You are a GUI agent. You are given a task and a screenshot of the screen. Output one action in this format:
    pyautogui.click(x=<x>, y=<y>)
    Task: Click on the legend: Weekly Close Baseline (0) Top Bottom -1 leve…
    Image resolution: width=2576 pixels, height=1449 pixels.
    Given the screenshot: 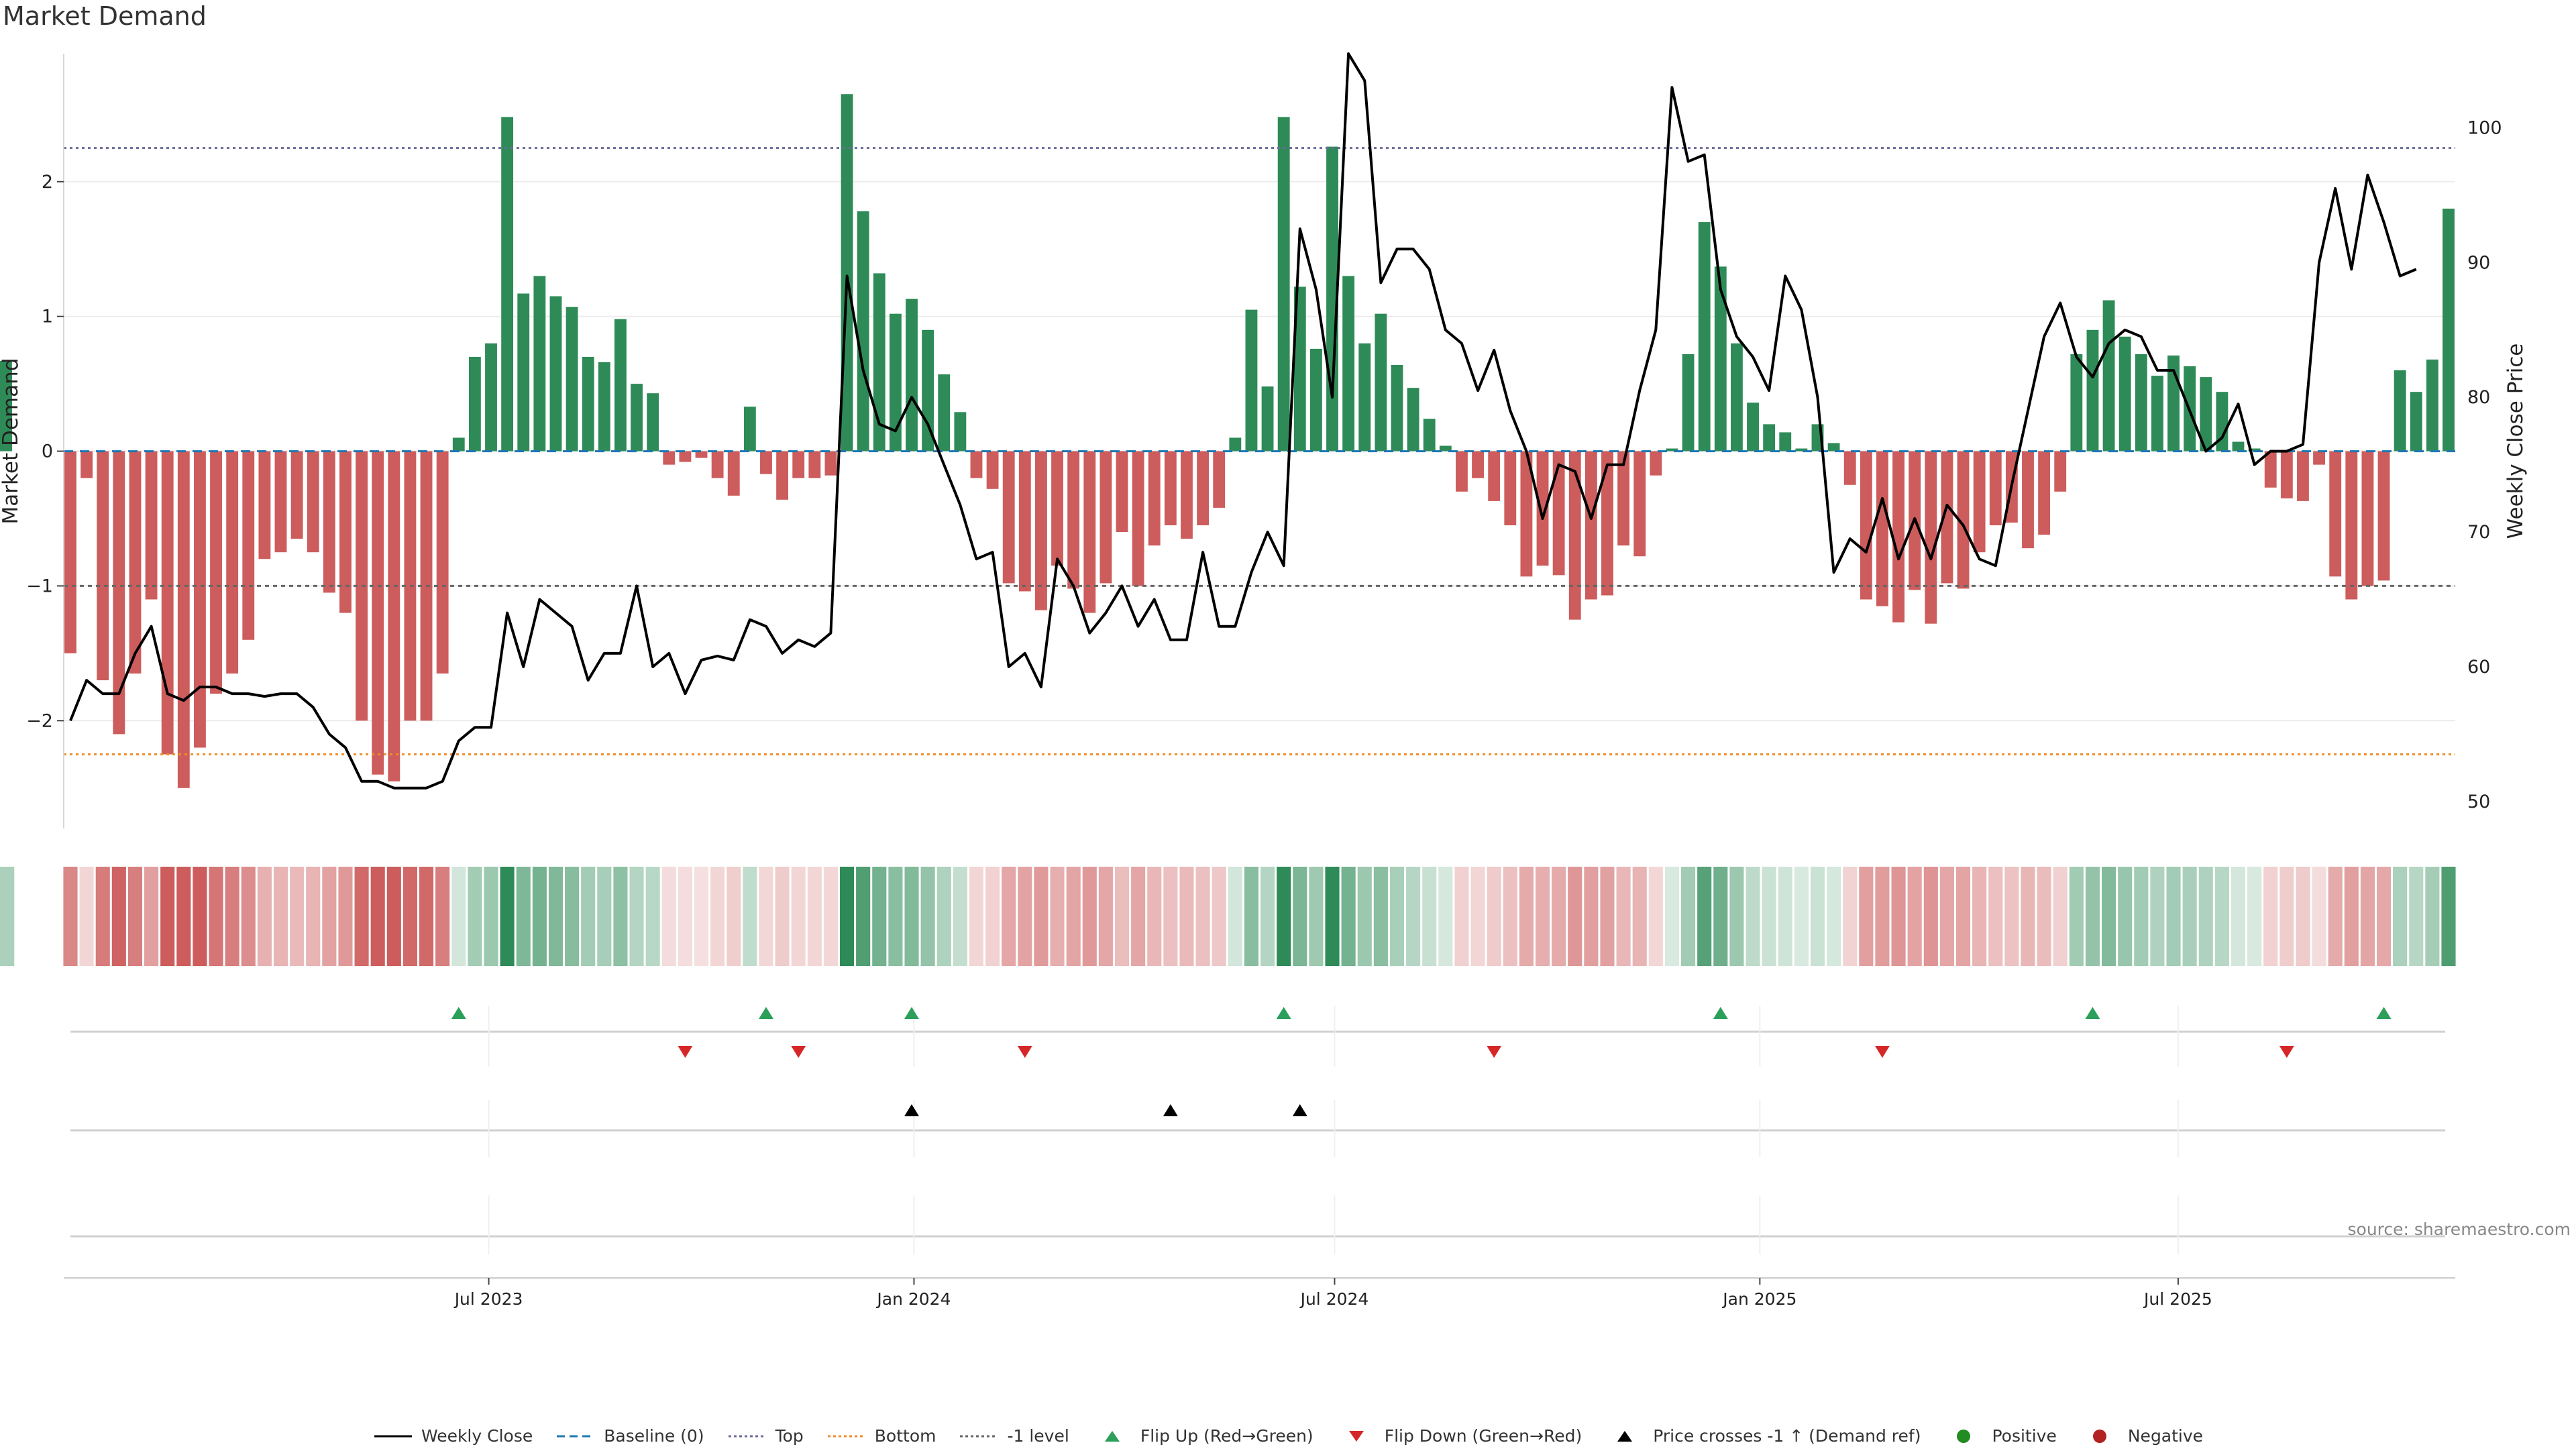 What is the action you would take?
    pyautogui.click(x=1288, y=1436)
    